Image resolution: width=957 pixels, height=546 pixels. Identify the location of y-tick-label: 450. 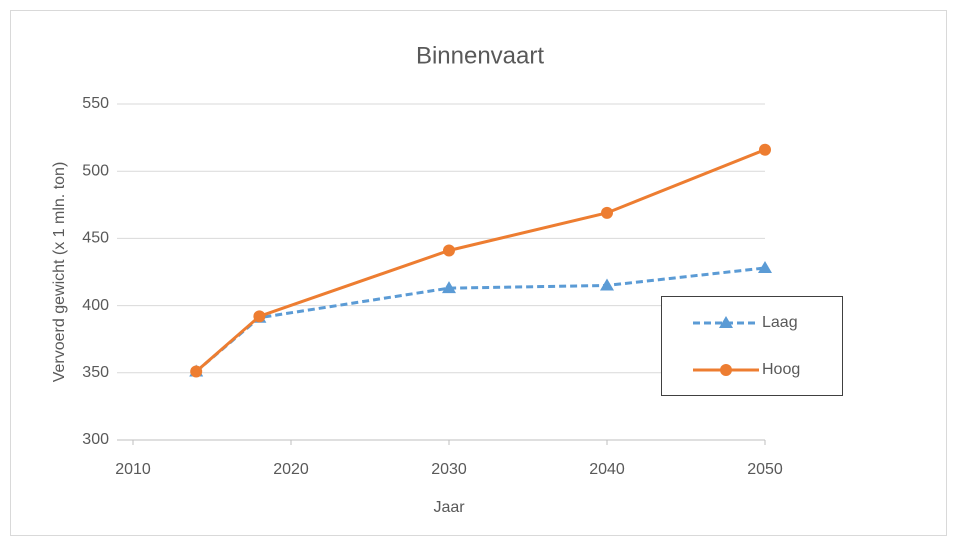
(95, 238).